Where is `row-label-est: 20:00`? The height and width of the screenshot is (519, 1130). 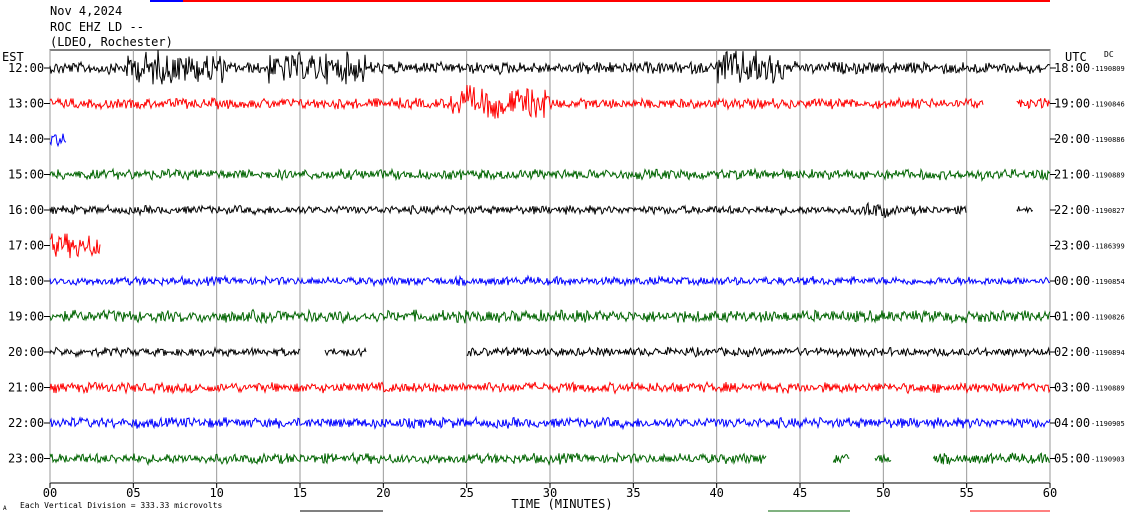 row-label-est: 20:00 is located at coordinates (26, 352).